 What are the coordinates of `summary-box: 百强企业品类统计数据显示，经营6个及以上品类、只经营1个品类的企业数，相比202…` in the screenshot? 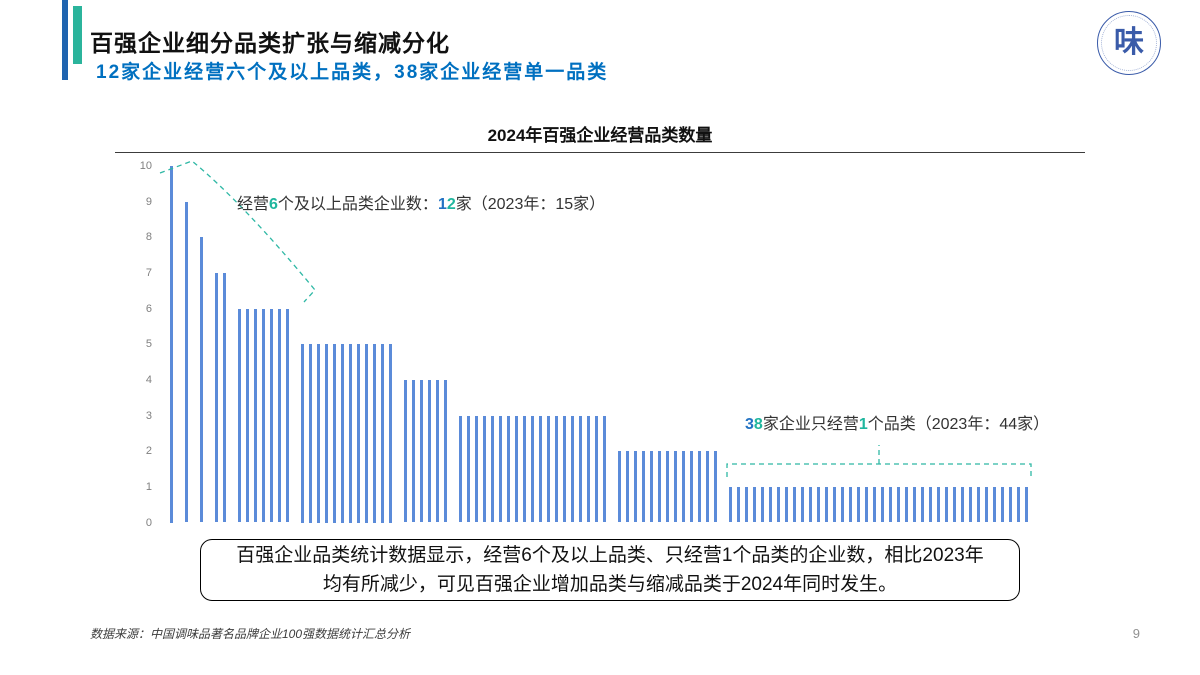 It's located at (610, 570).